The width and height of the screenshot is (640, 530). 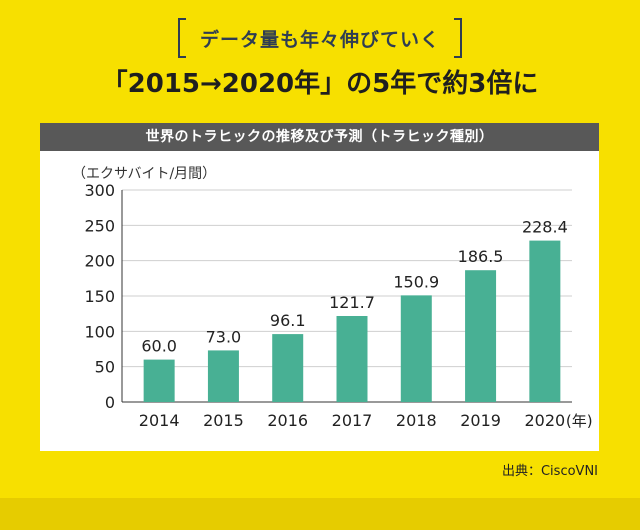 What do you see at coordinates (159, 420) in the screenshot?
I see `x-tick-label: 2014` at bounding box center [159, 420].